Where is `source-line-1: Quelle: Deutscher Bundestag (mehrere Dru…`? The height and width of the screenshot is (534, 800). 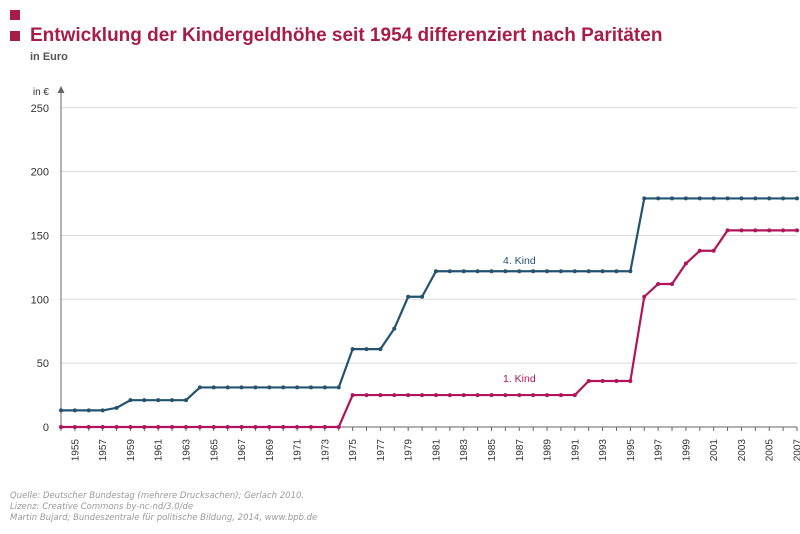 source-line-1: Quelle: Deutscher Bundestag (mehrere Dru… is located at coordinates (157, 496).